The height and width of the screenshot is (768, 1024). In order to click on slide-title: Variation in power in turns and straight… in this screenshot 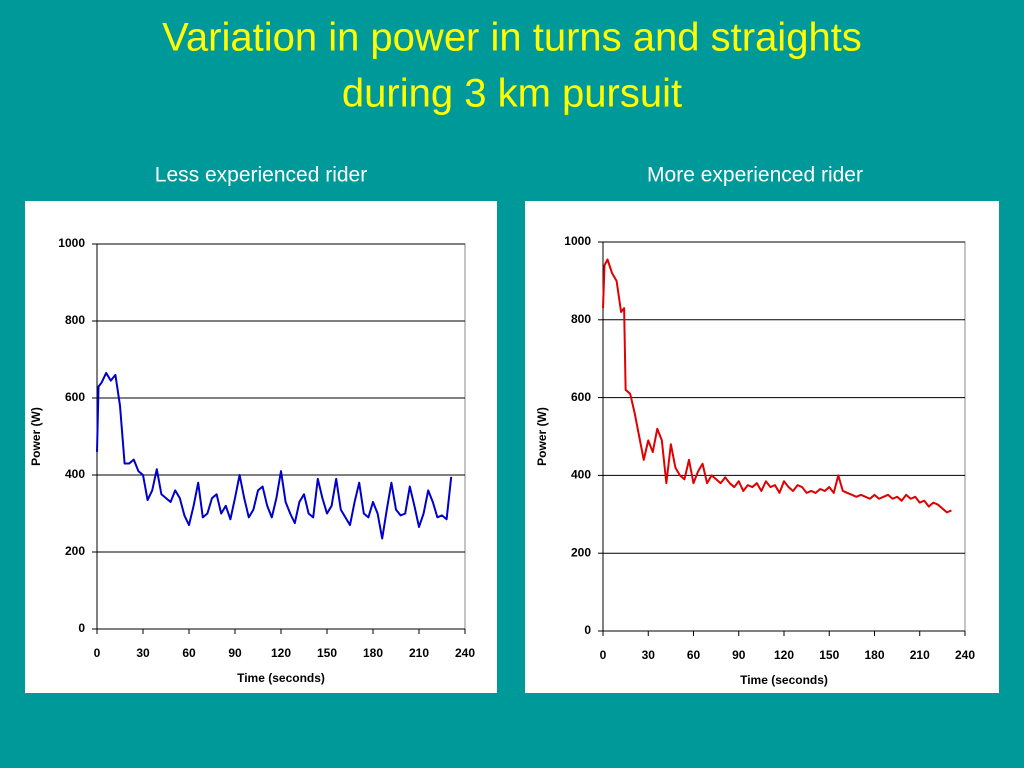, I will do `click(512, 38)`.